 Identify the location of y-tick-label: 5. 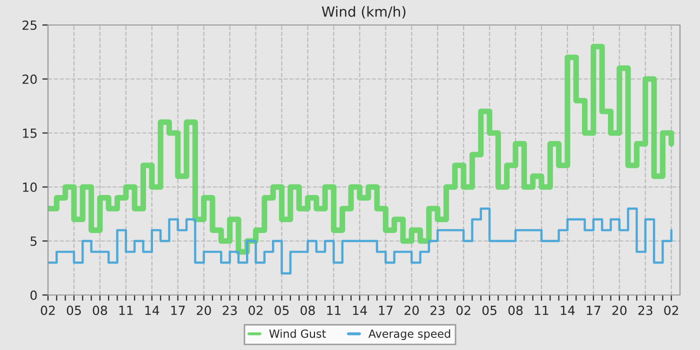
(33, 241).